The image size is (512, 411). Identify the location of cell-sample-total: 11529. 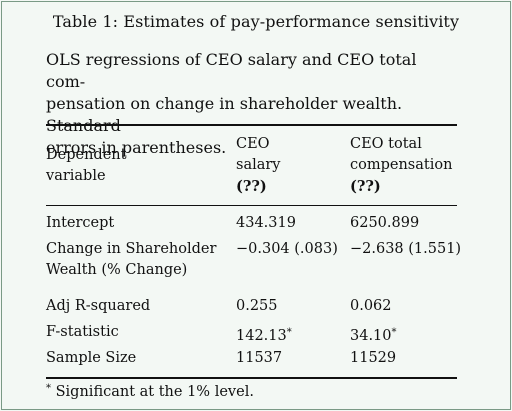
(373, 358).